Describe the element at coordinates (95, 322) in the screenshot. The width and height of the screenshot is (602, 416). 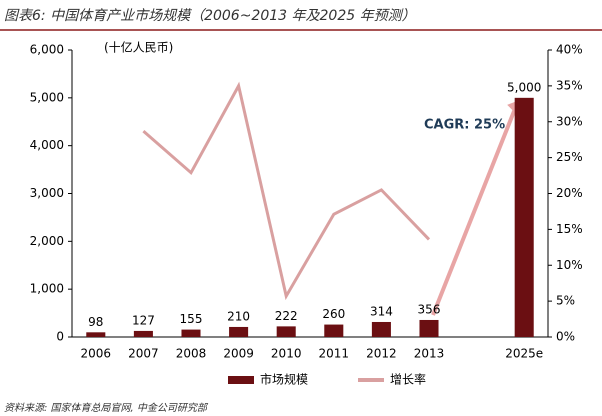
I see `data-label: 98` at that location.